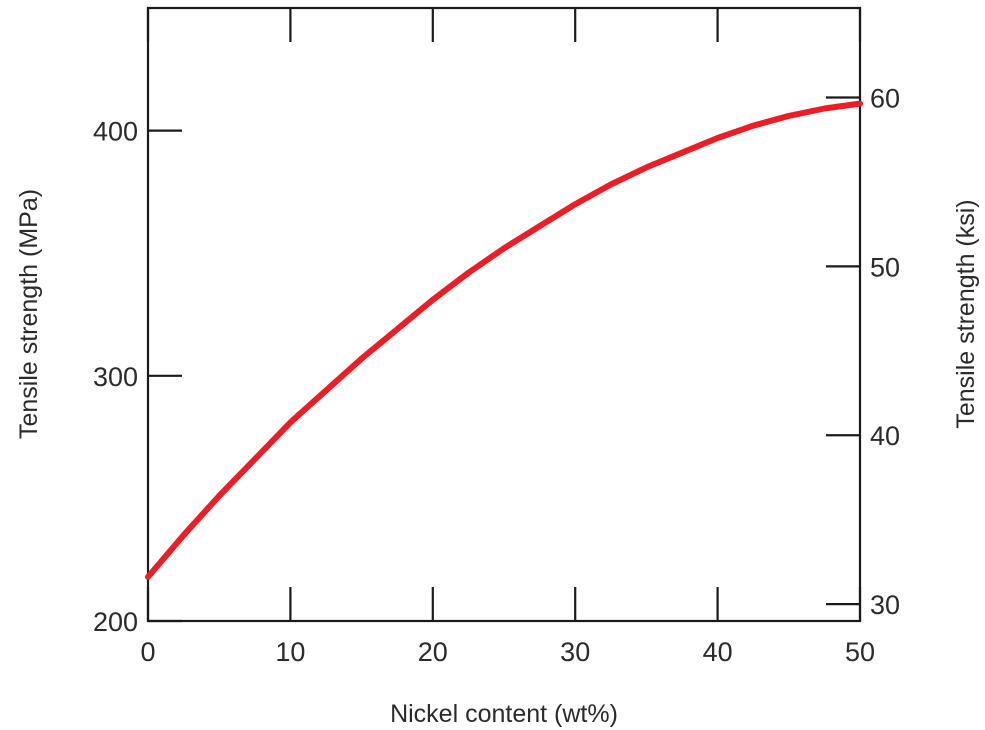 This screenshot has height=730, width=985. What do you see at coordinates (885, 436) in the screenshot?
I see `y-tick-label-right: 40` at bounding box center [885, 436].